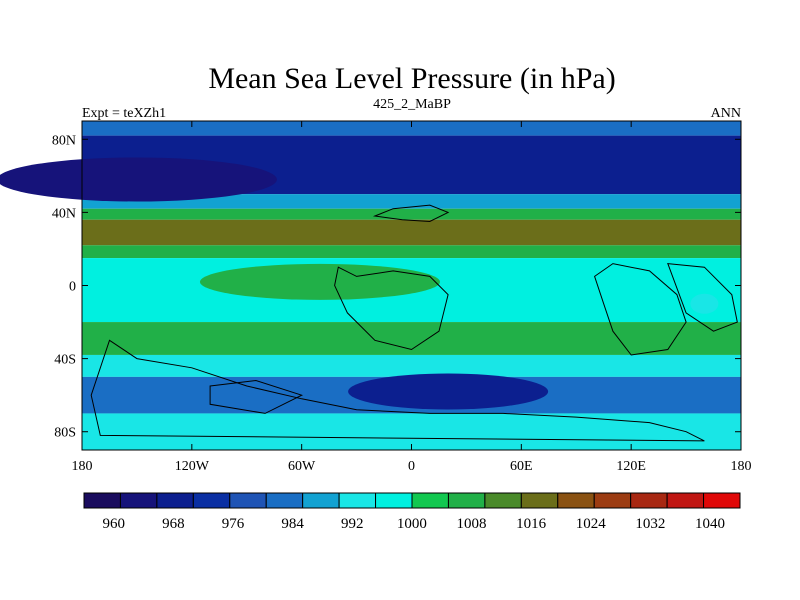 The height and width of the screenshot is (600, 800). Describe the element at coordinates (292, 524) in the screenshot. I see `colorbar-label: 984` at that location.